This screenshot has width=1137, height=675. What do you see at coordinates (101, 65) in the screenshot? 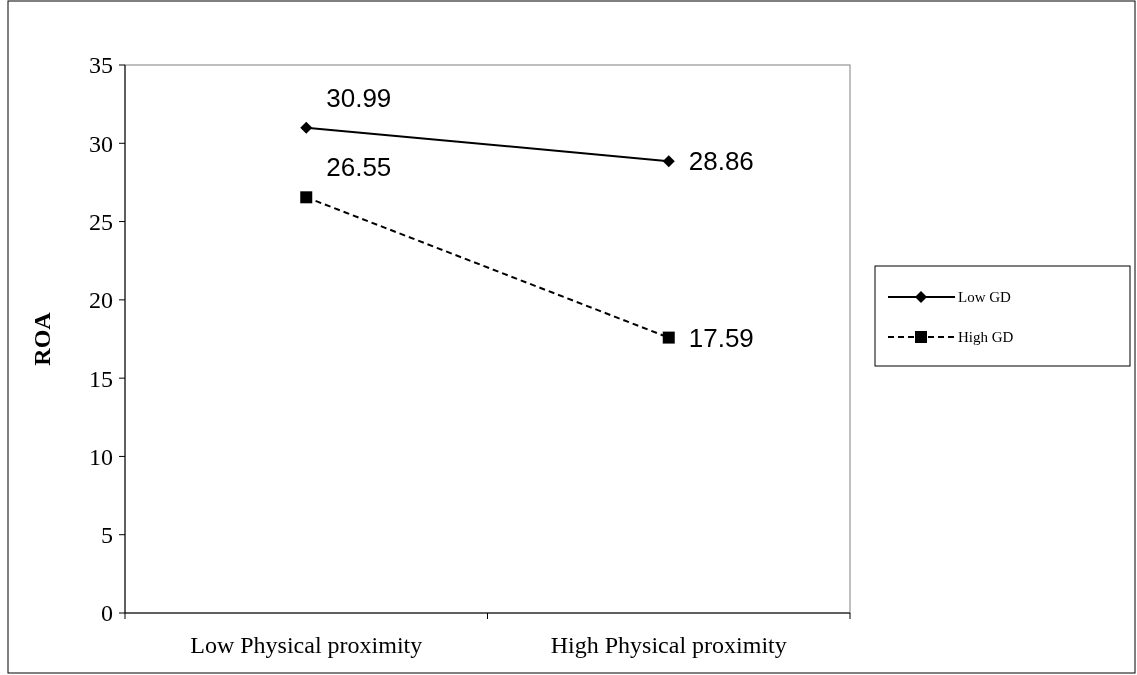
I see `y-tick-label: 35` at bounding box center [101, 65].